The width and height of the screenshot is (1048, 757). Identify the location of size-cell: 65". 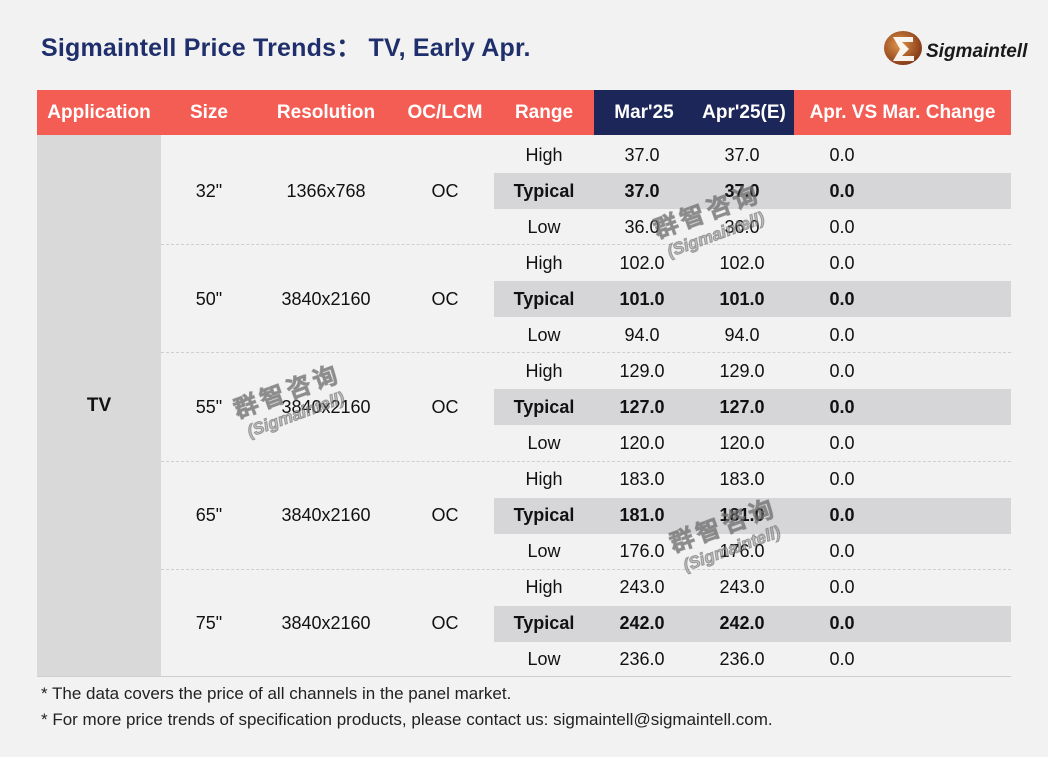
(209, 515).